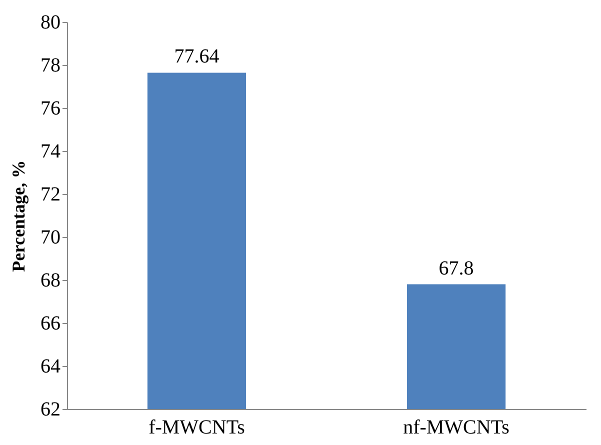 The image size is (601, 445). What do you see at coordinates (456, 427) in the screenshot?
I see `x-tick-label: nf-MWCNTs` at bounding box center [456, 427].